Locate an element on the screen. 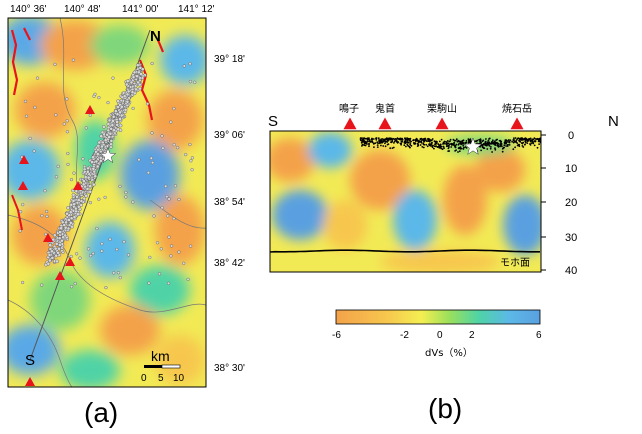 Image resolution: width=642 pixels, height=434 pixels. colorbar-tick: 2 is located at coordinates (472, 335).